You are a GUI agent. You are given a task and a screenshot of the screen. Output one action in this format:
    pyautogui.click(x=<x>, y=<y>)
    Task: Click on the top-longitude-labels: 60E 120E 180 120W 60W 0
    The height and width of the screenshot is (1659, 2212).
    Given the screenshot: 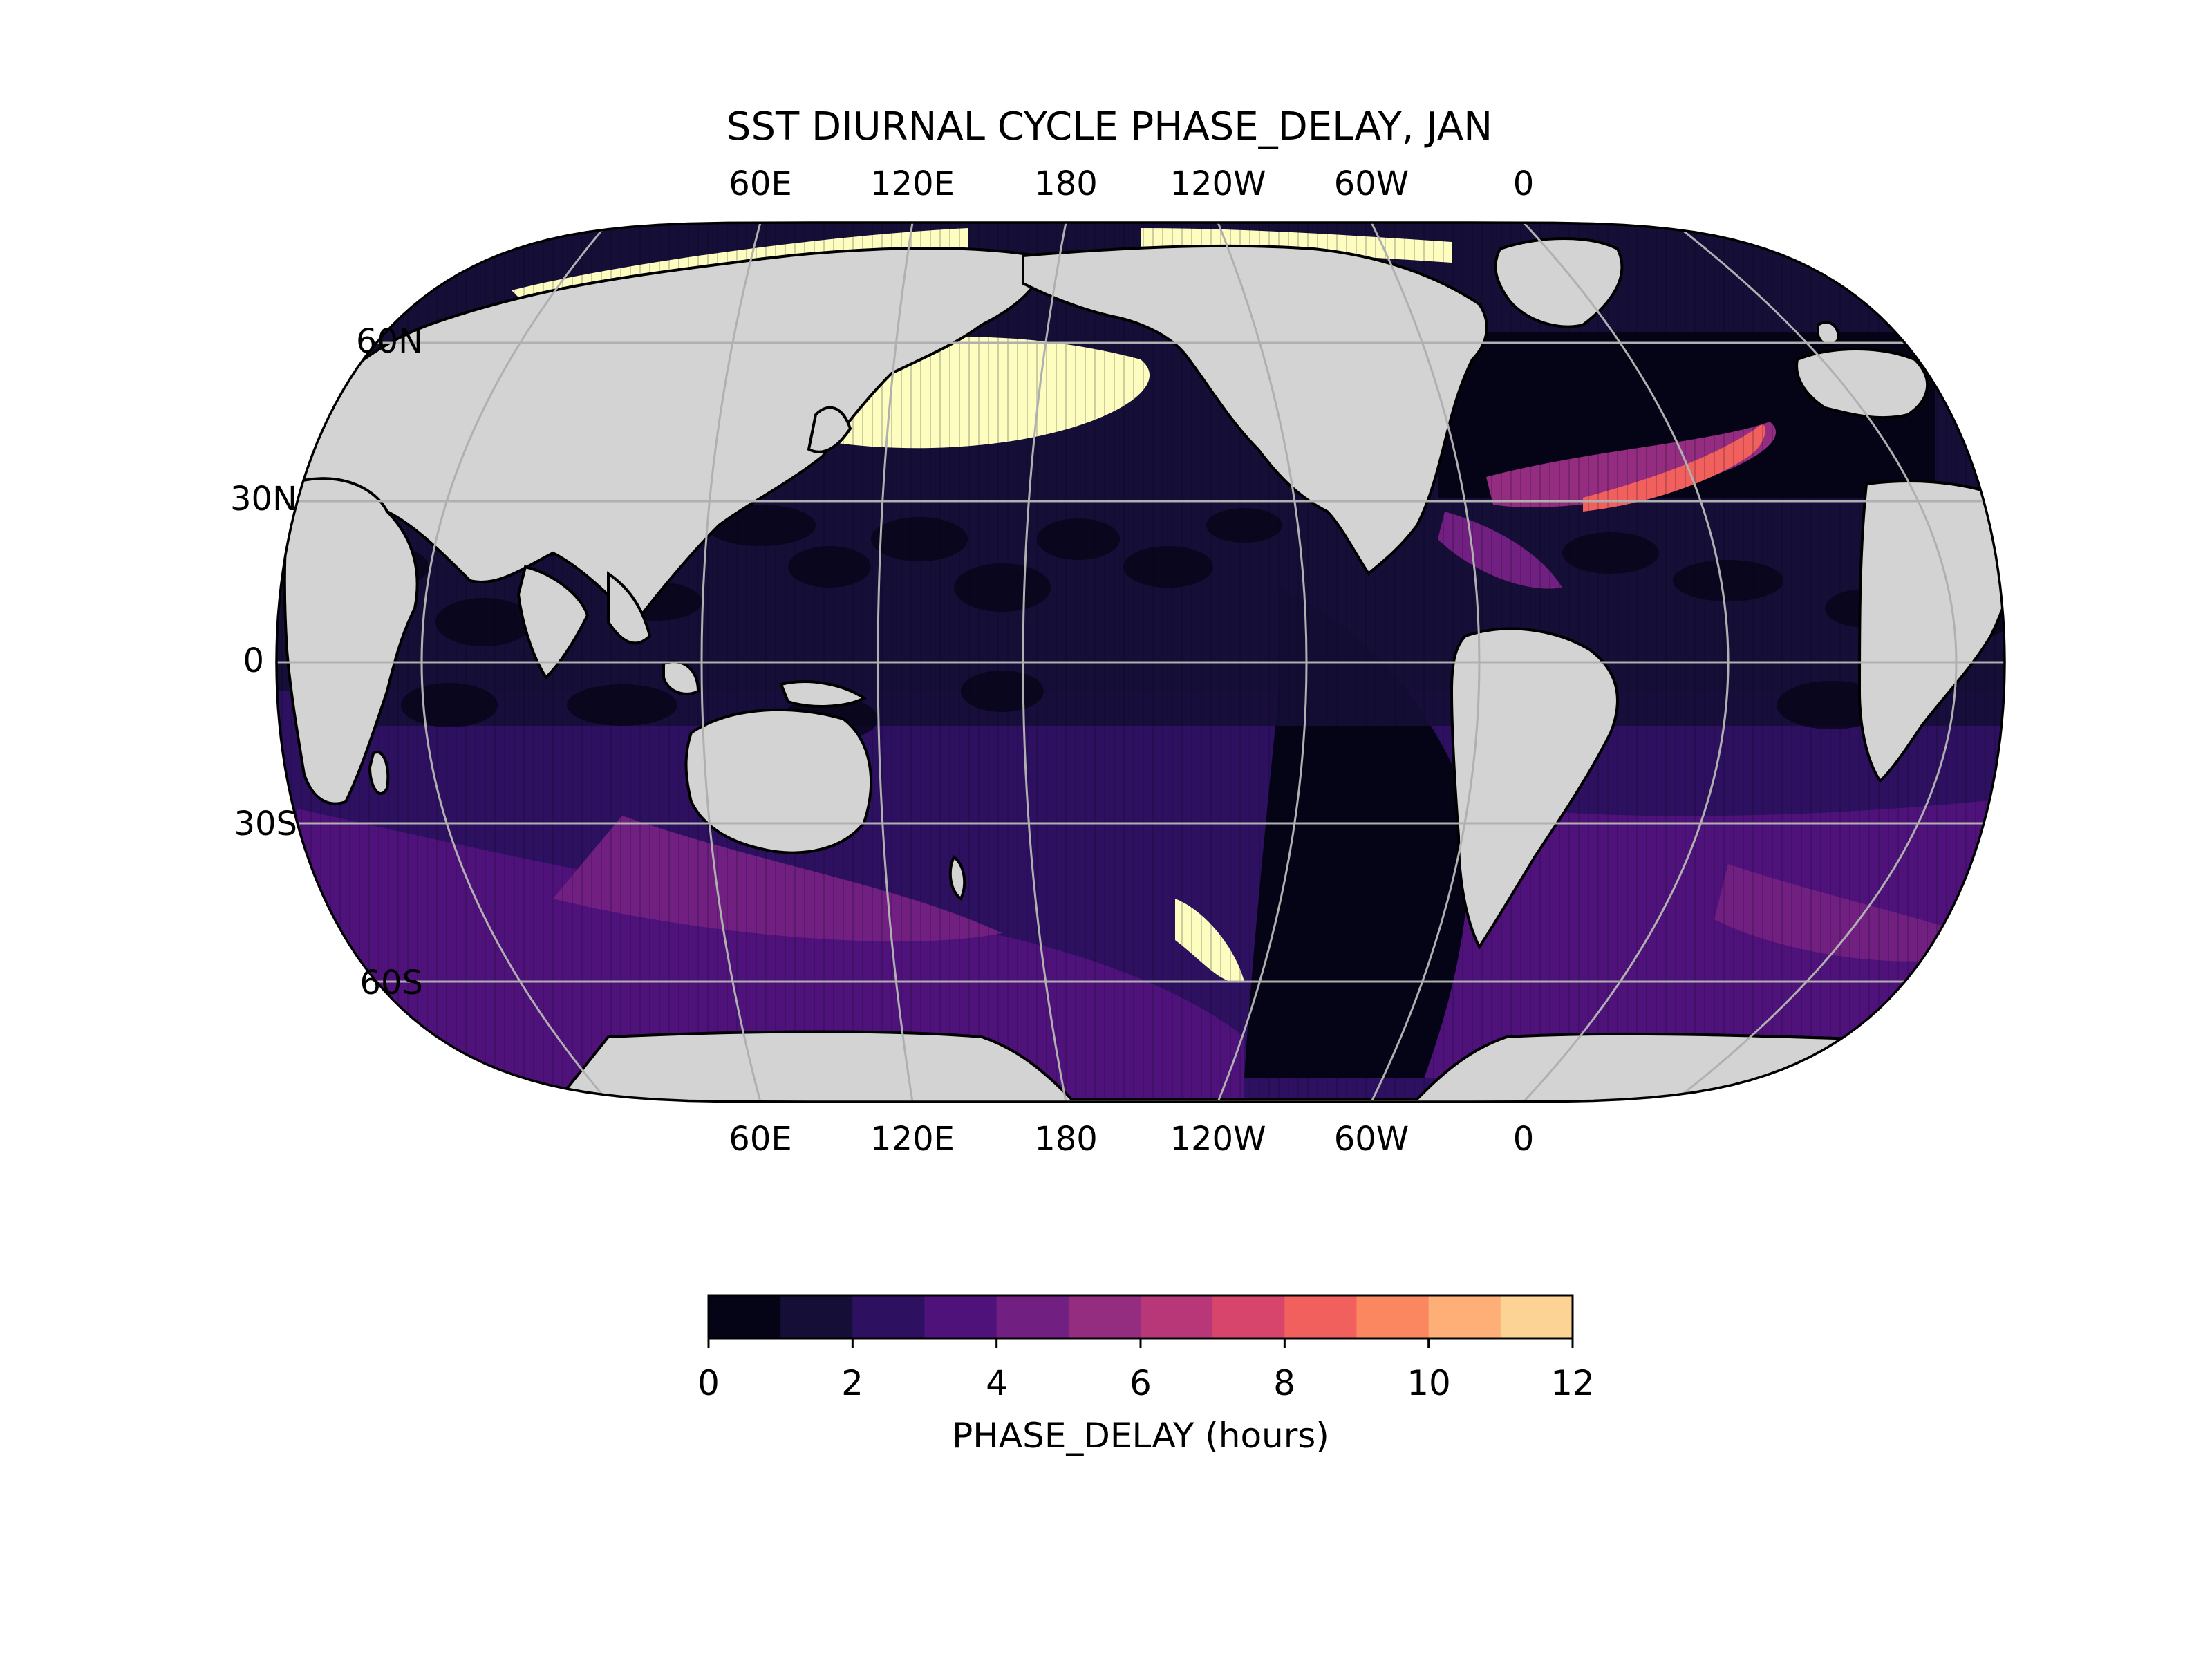 What is the action you would take?
    pyautogui.click(x=1131, y=184)
    